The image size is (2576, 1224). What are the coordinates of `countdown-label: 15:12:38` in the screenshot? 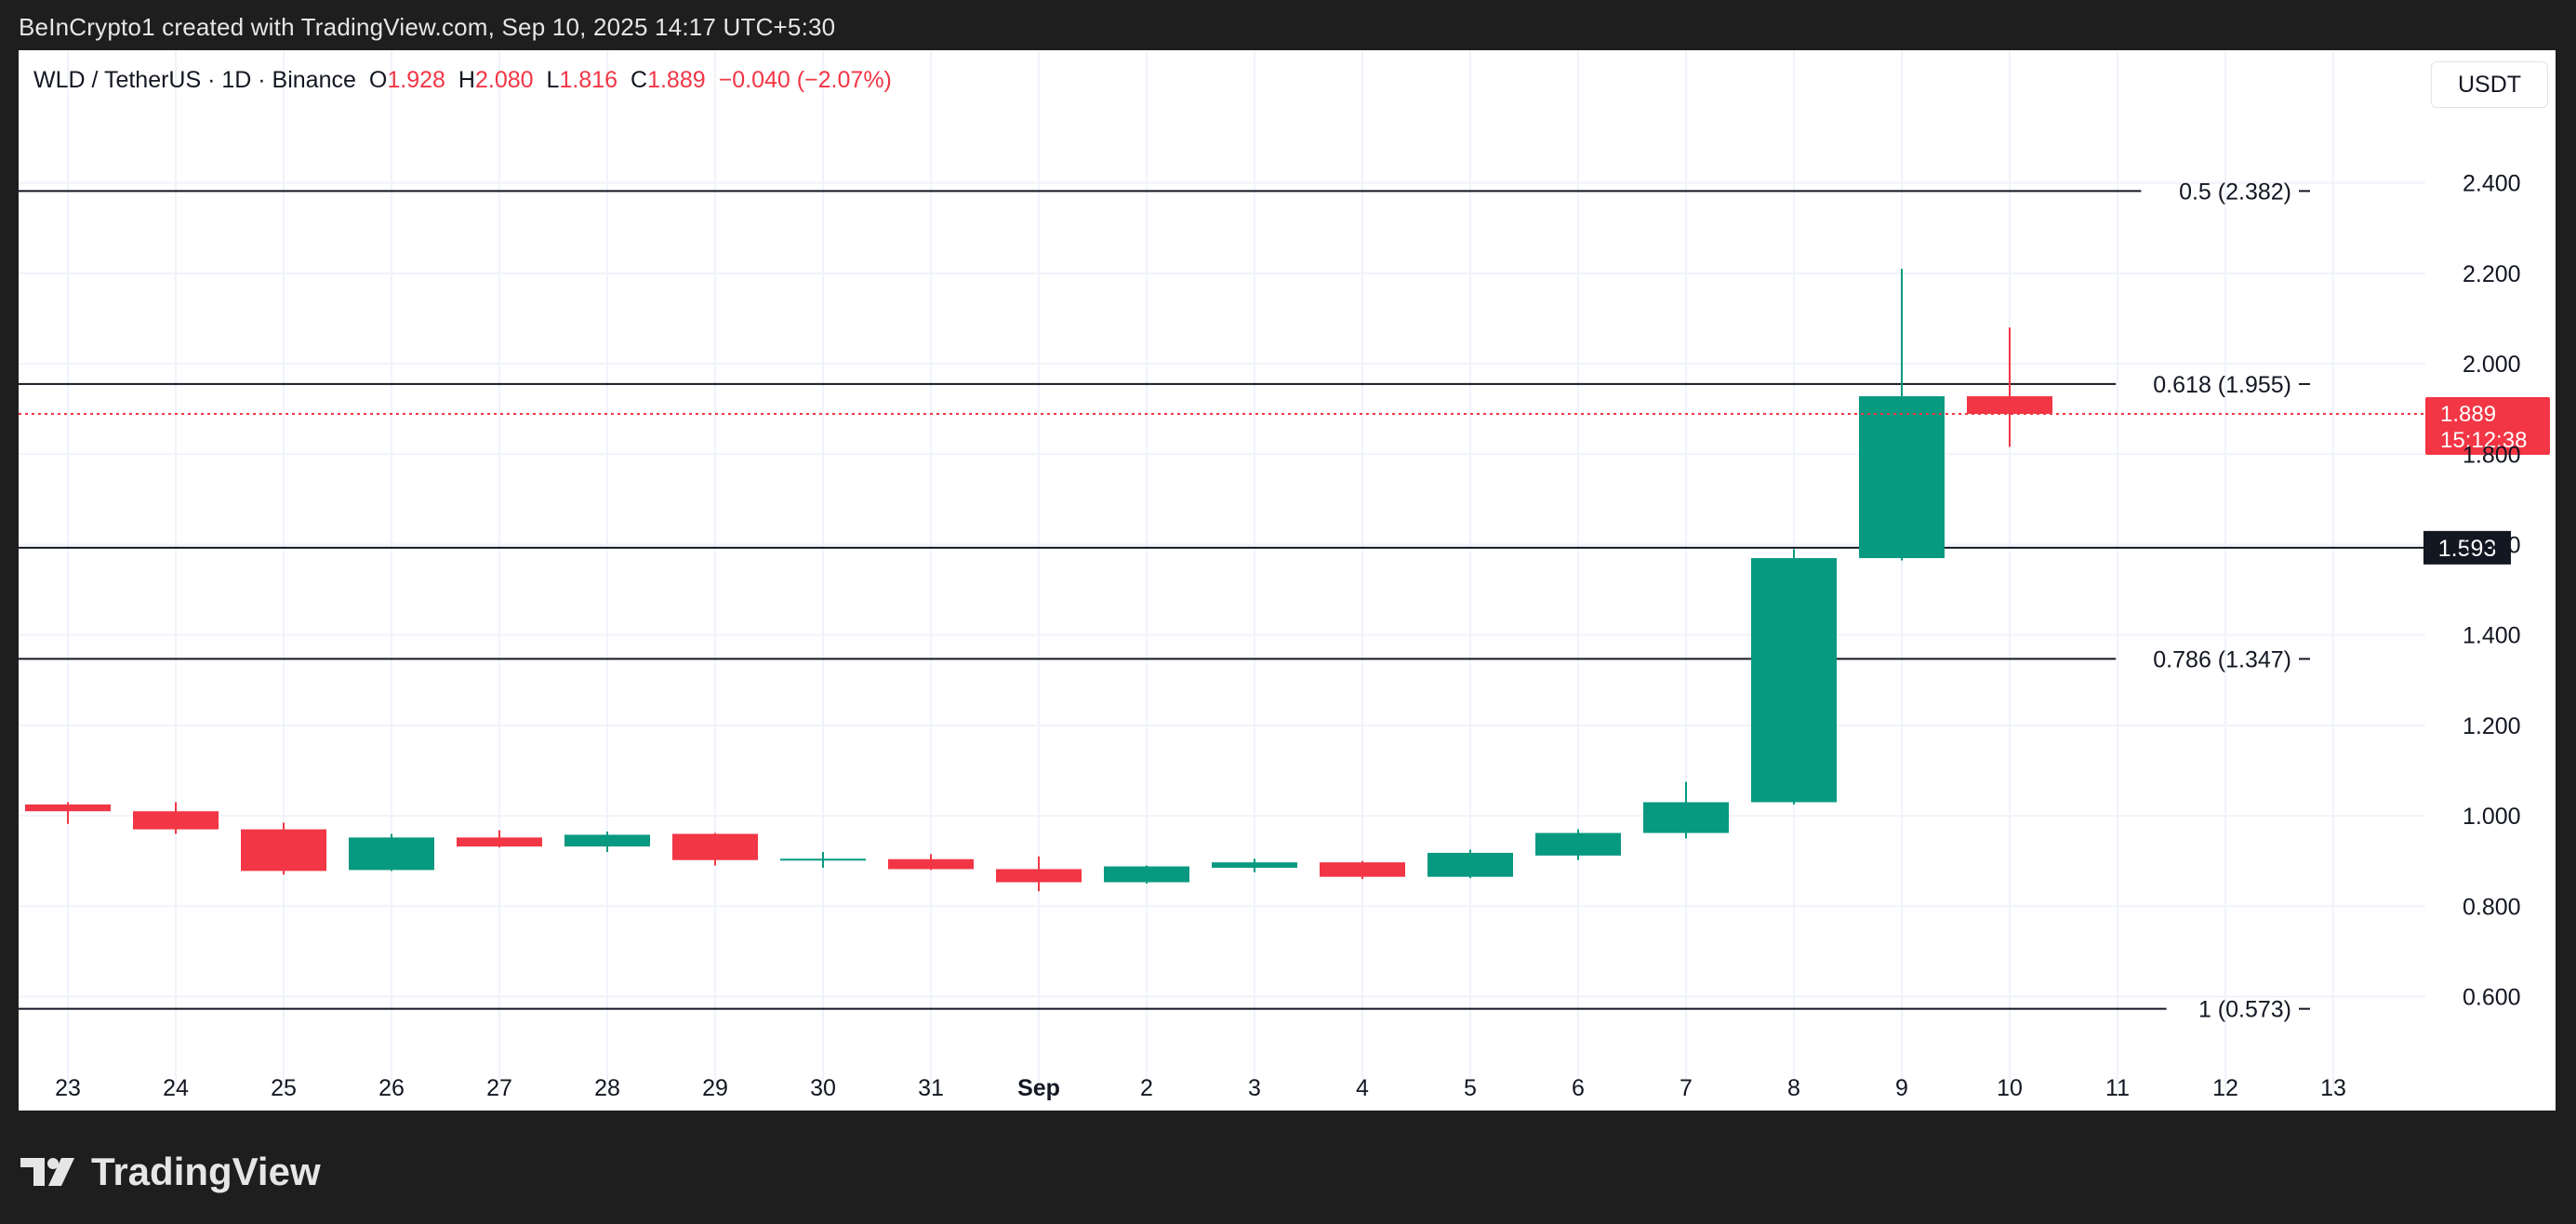 It's located at (2483, 440).